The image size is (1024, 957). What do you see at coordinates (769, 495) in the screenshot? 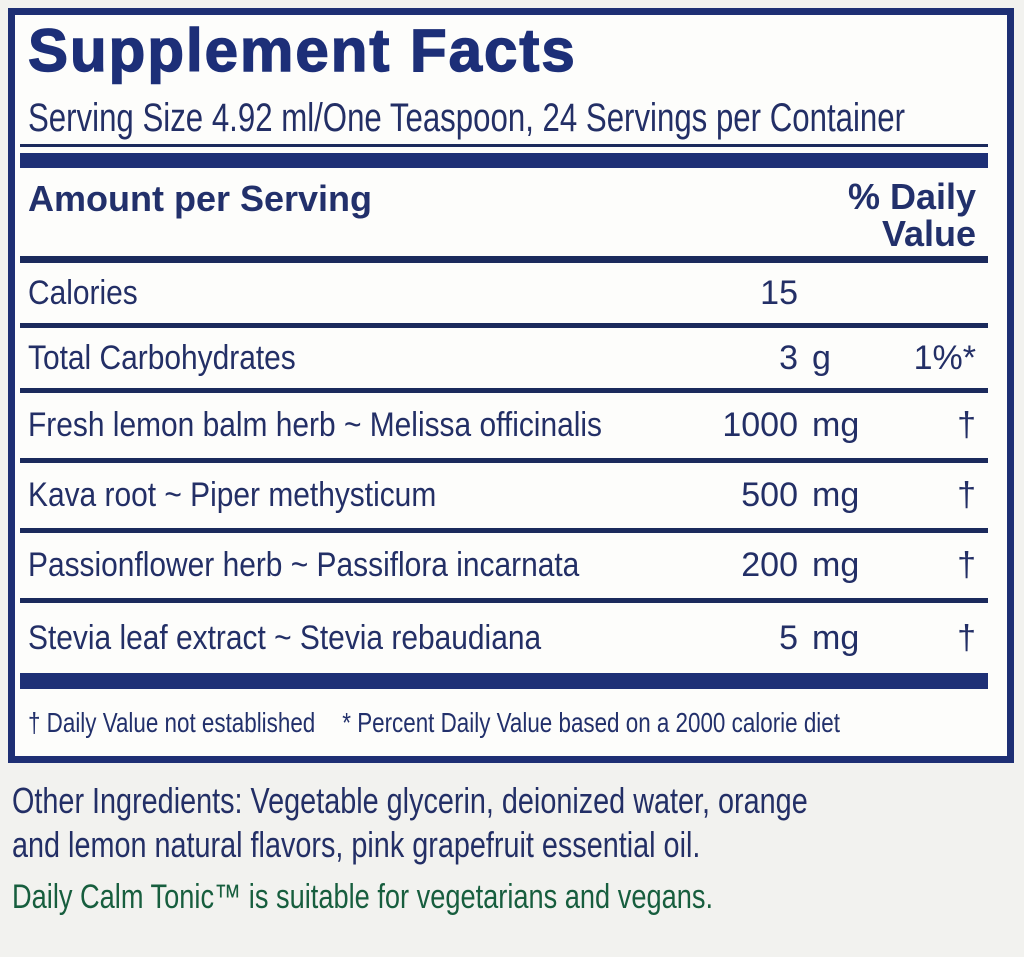
I see `amount-value: 500` at bounding box center [769, 495].